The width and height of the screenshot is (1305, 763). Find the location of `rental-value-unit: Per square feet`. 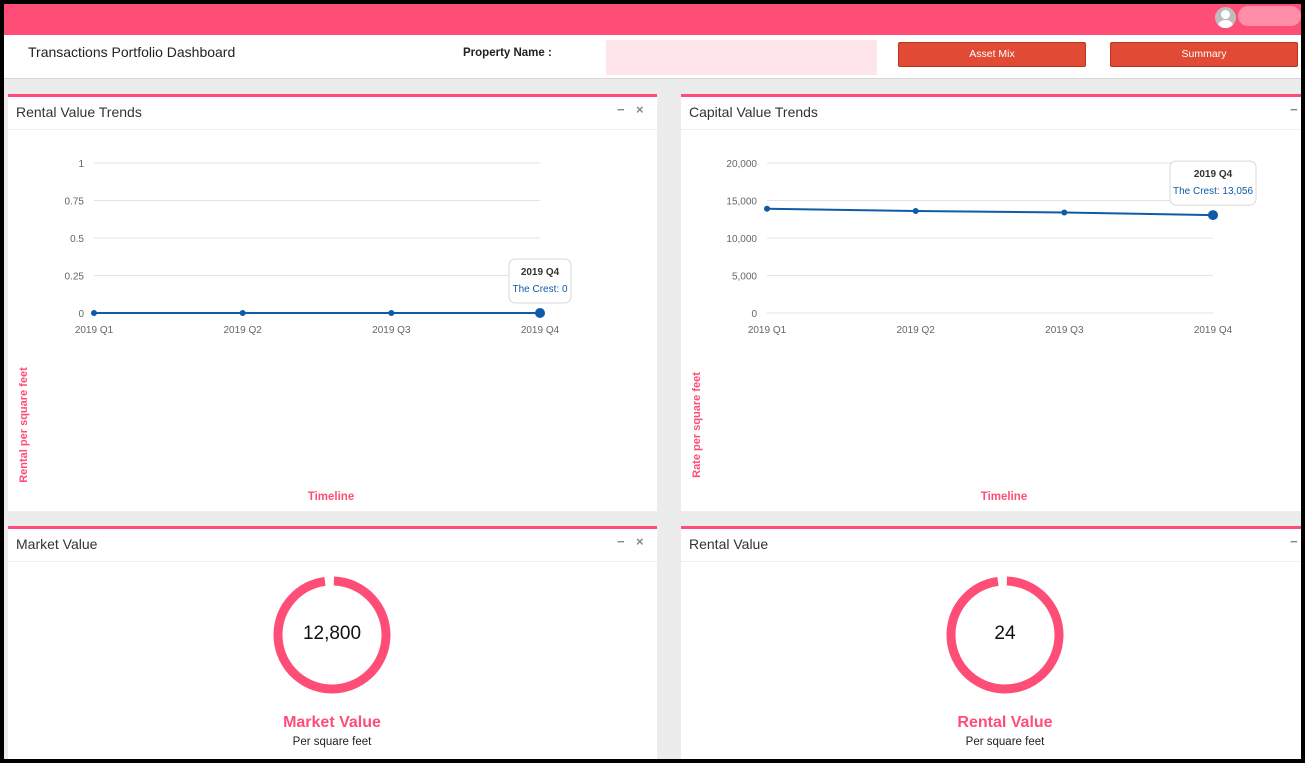

rental-value-unit: Per square feet is located at coordinates (1005, 742).